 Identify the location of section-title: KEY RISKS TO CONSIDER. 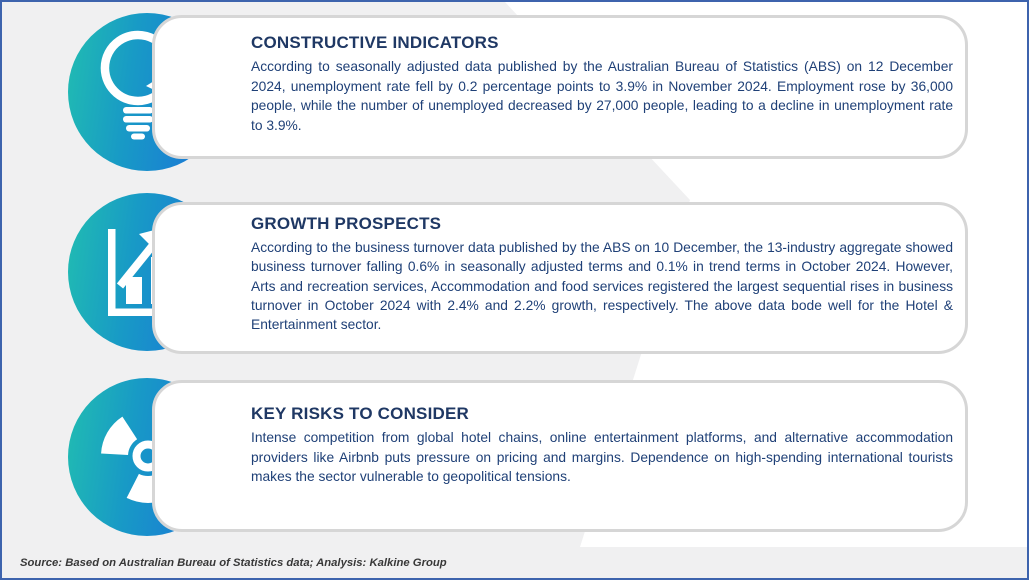
(360, 413).